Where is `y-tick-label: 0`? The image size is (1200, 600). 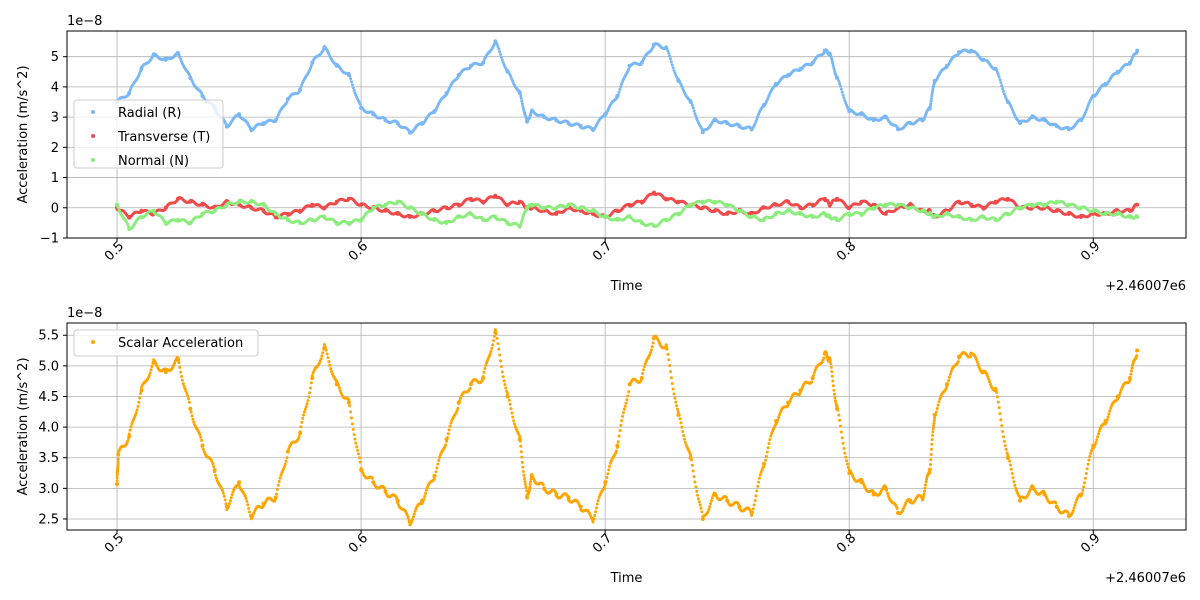 y-tick-label: 0 is located at coordinates (55, 208).